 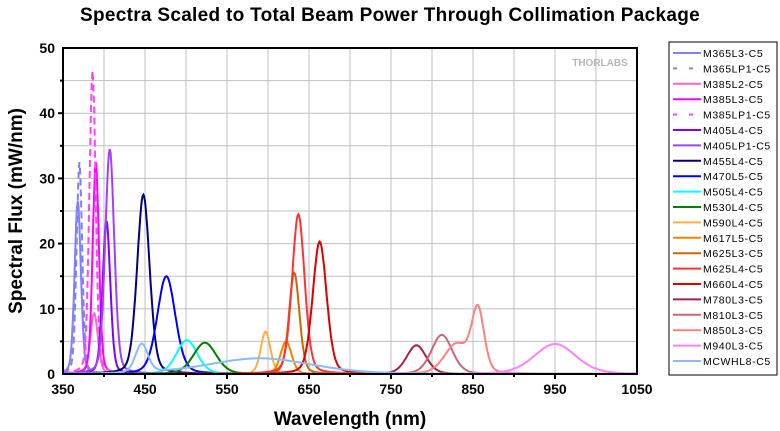 I want to click on legend-item-label: M780L3-C5, so click(x=733, y=300).